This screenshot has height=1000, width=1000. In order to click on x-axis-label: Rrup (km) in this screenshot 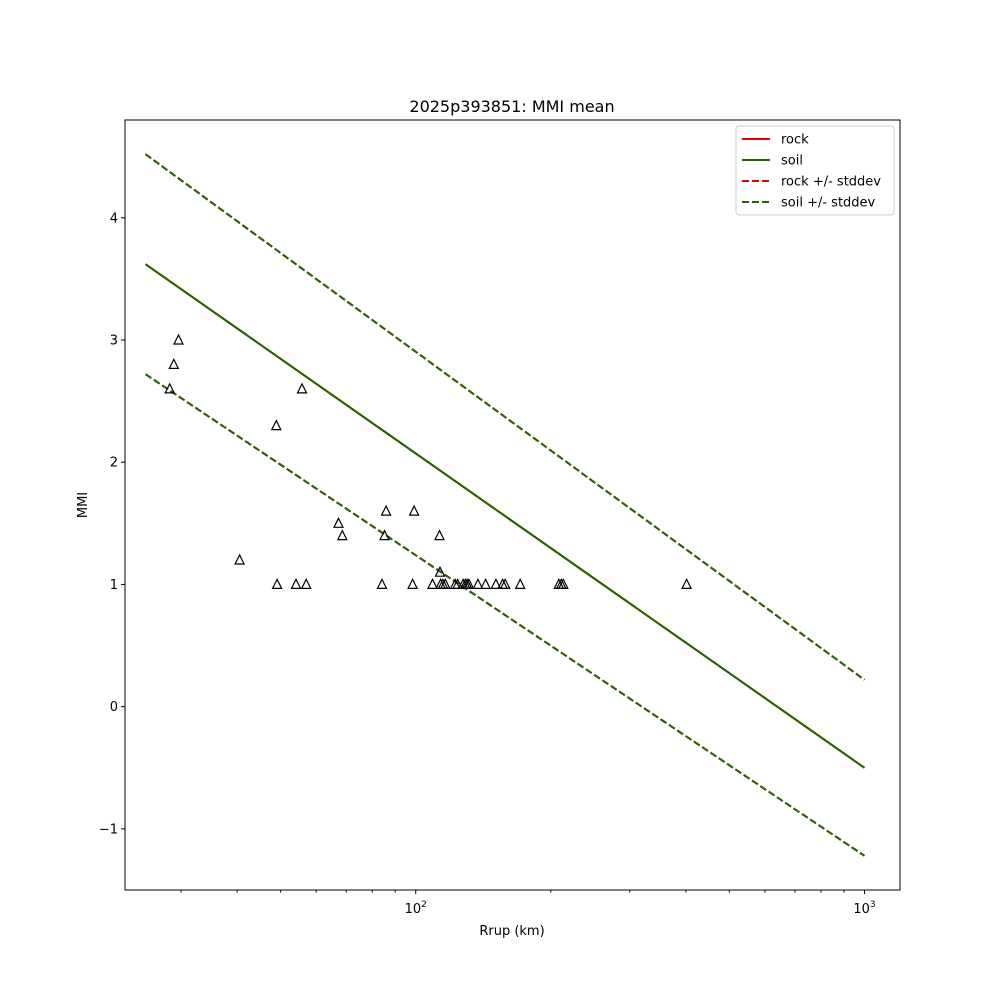, I will do `click(511, 931)`.